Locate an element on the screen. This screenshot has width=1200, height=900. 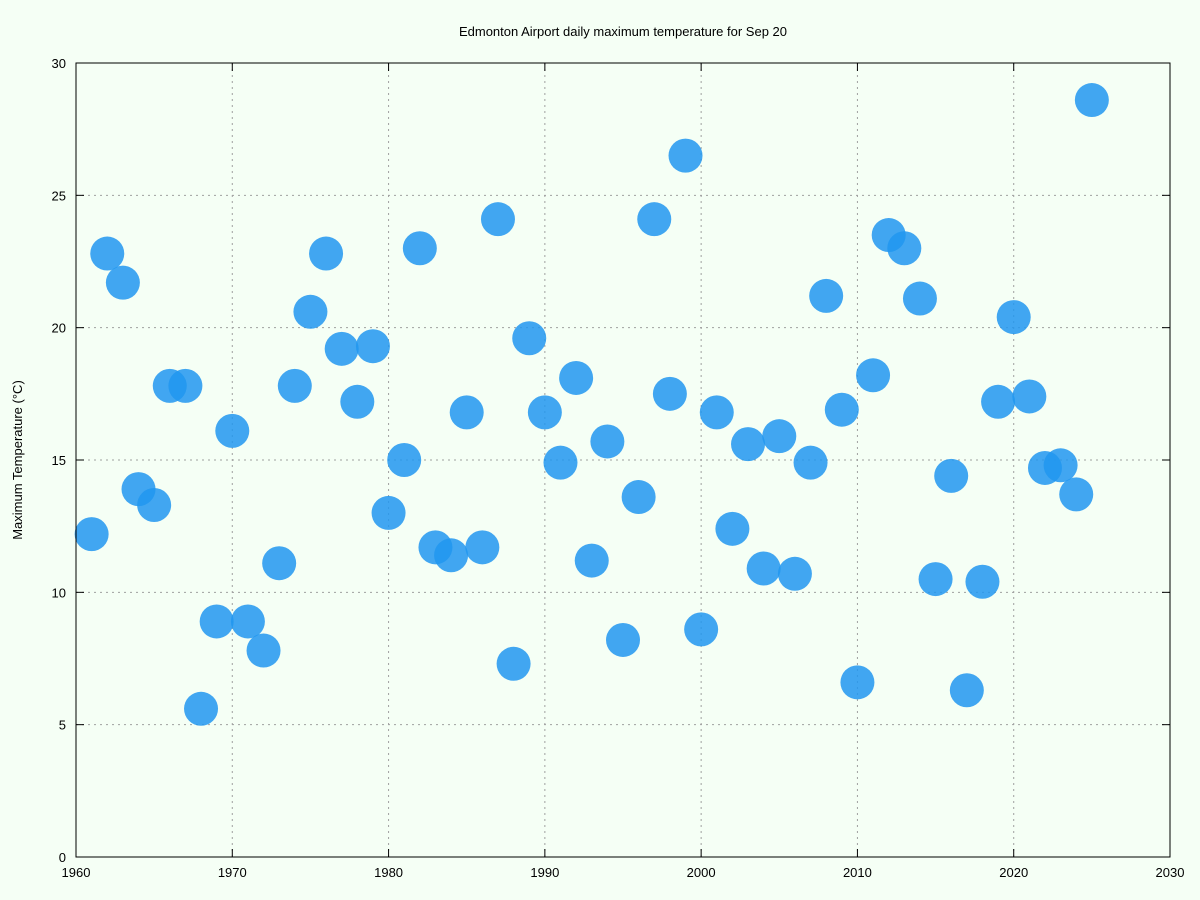
y-tick-label: 15 is located at coordinates (59, 460).